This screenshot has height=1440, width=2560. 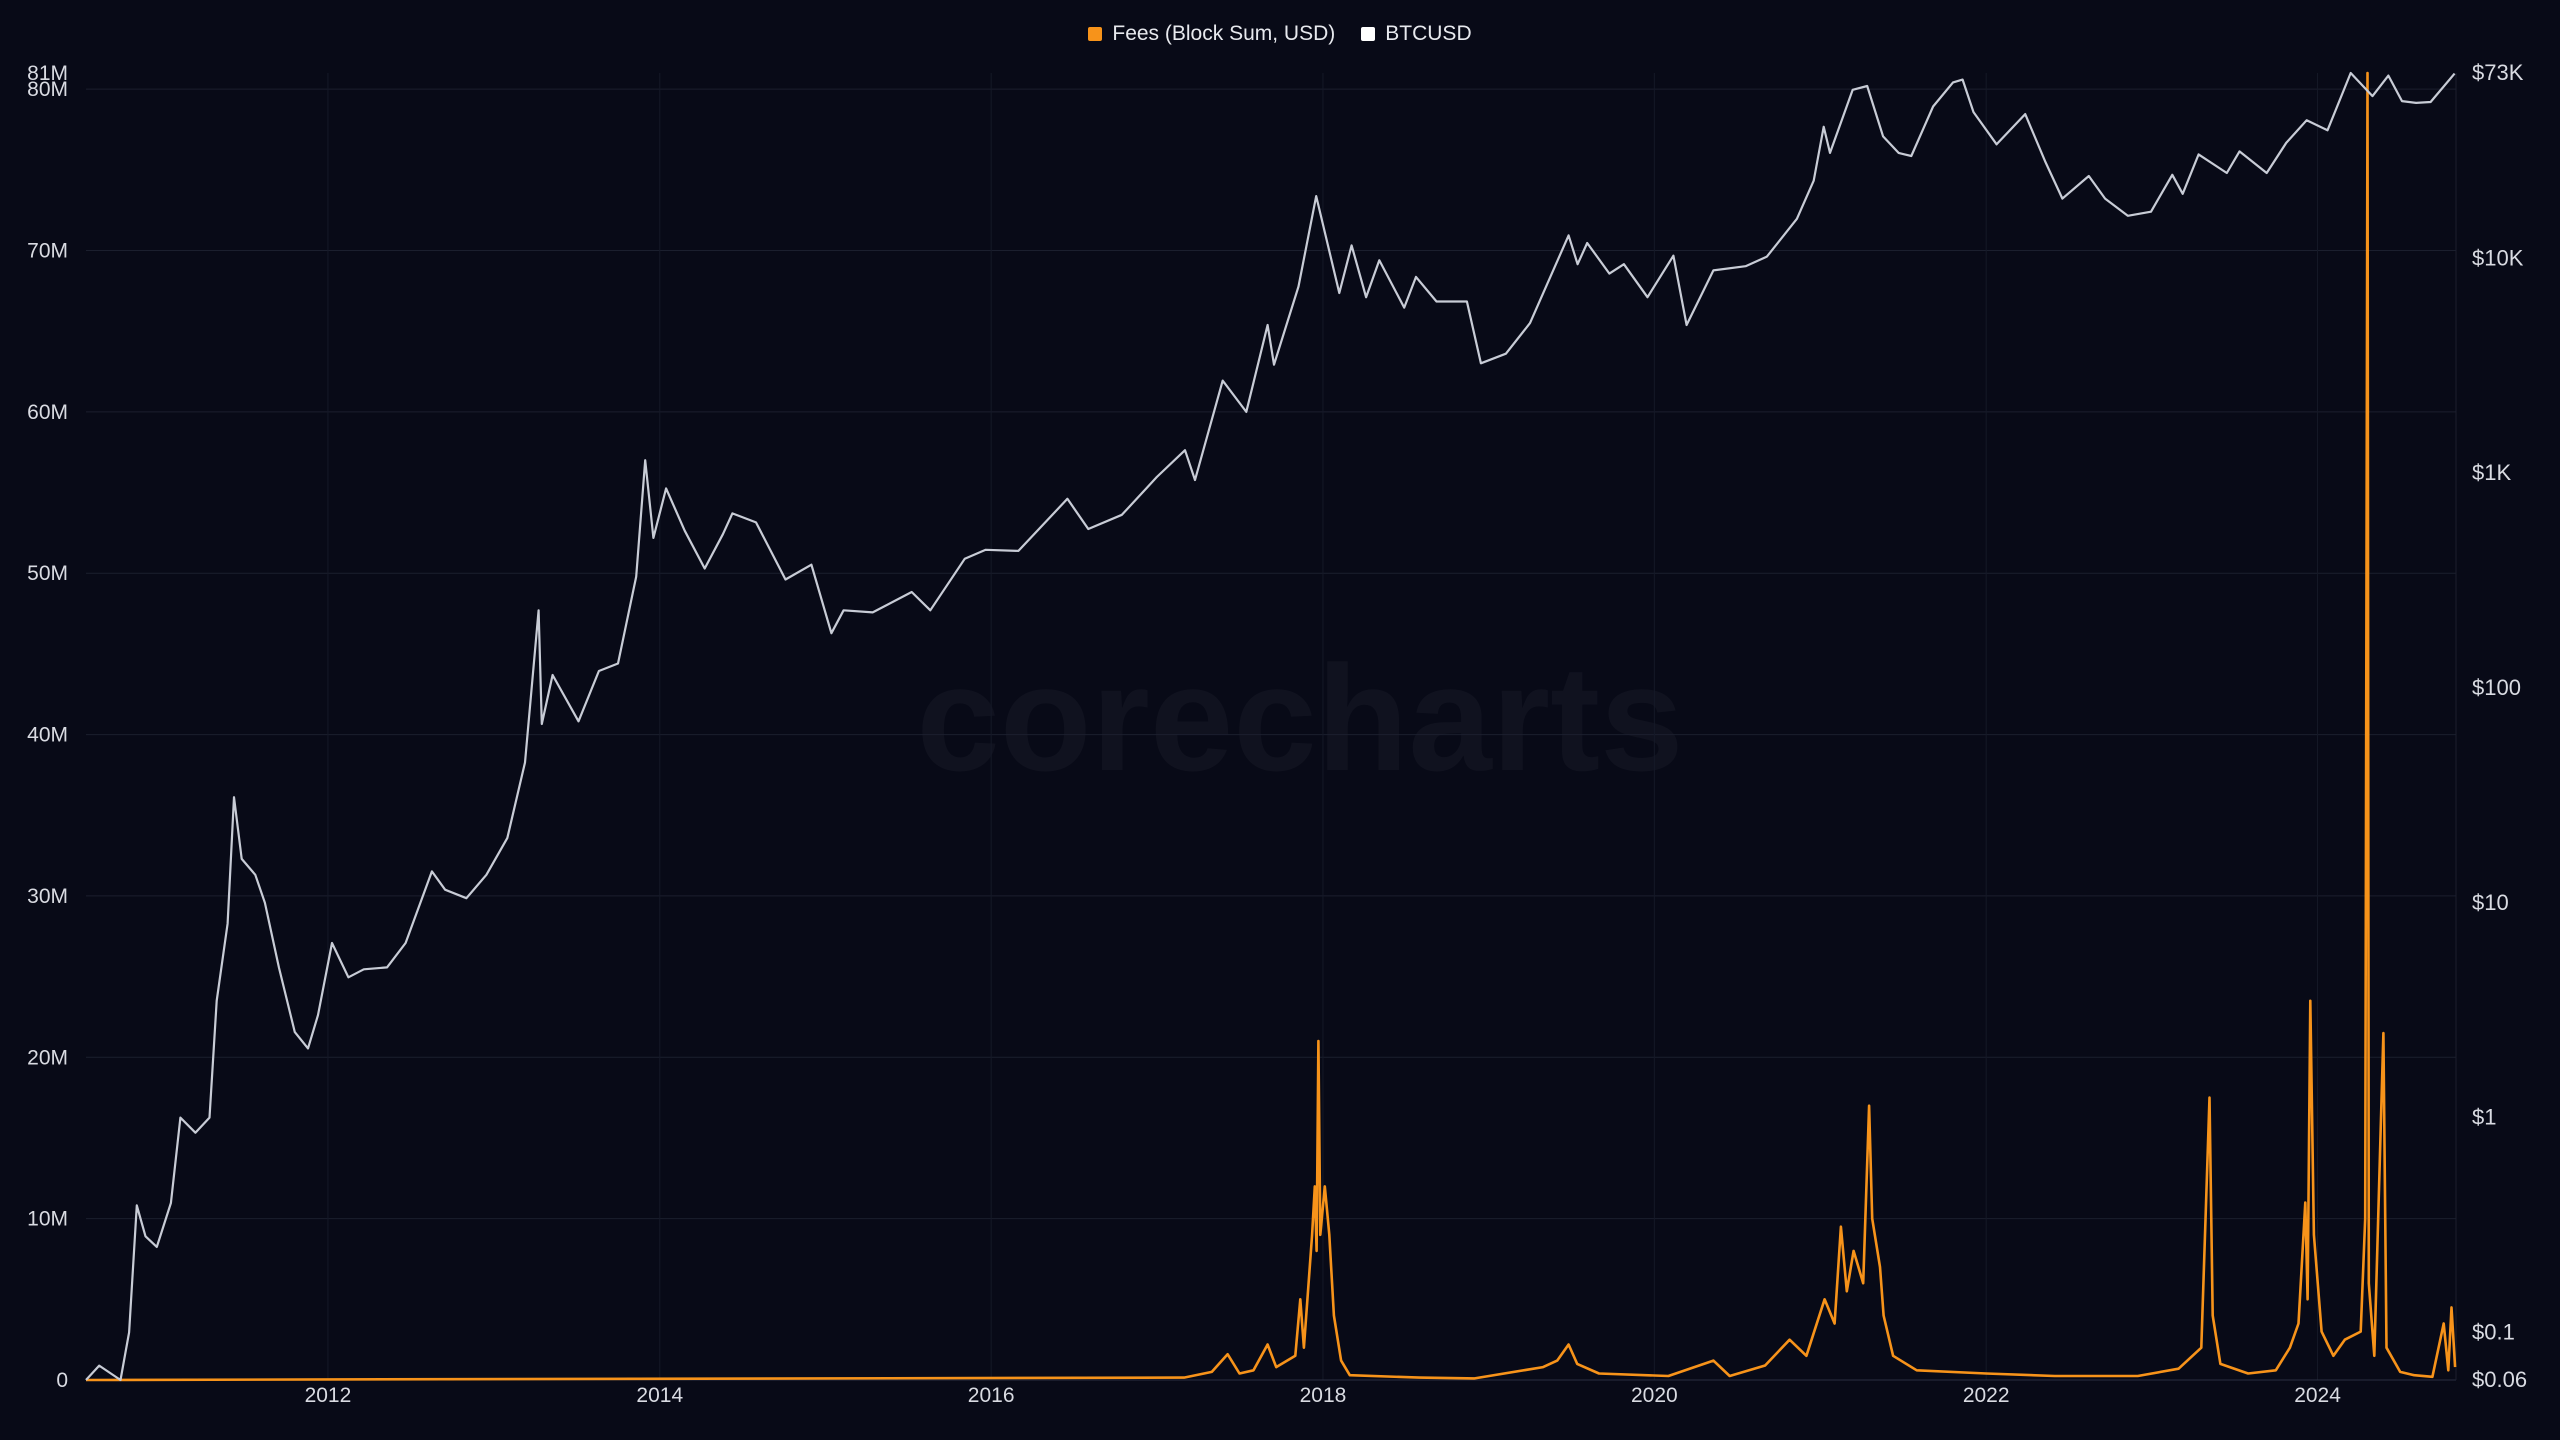 What do you see at coordinates (1368, 34) in the screenshot?
I see `legend-swatch-btcusd` at bounding box center [1368, 34].